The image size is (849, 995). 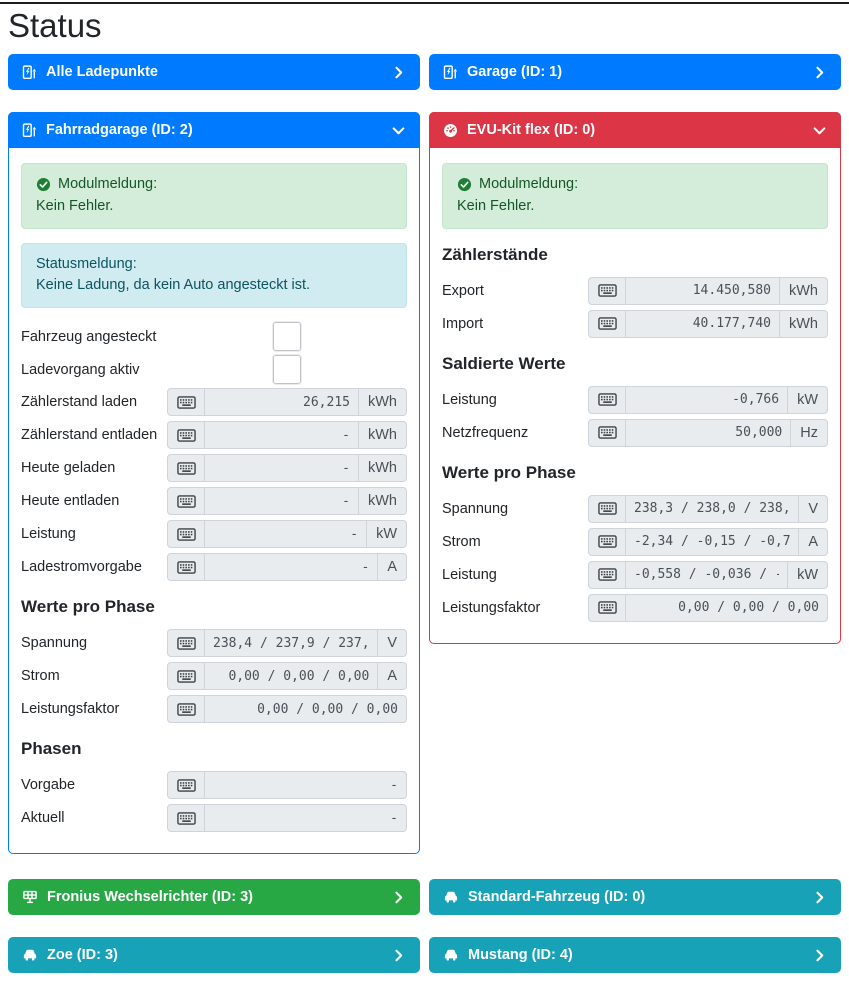 I want to click on field-row-leistungsfaktor: Leistungsfaktor, so click(x=635, y=607).